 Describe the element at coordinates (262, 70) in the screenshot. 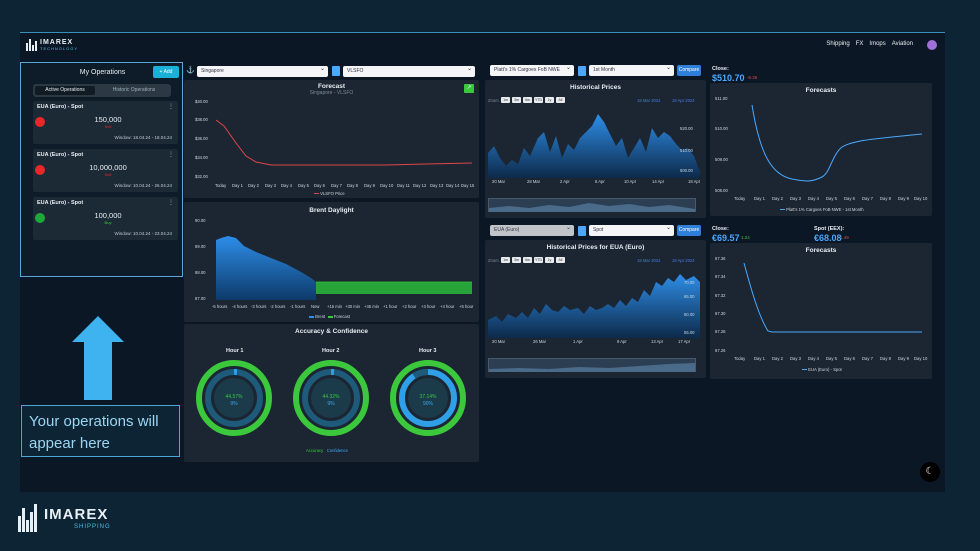

I see `location-select: Singapore` at that location.